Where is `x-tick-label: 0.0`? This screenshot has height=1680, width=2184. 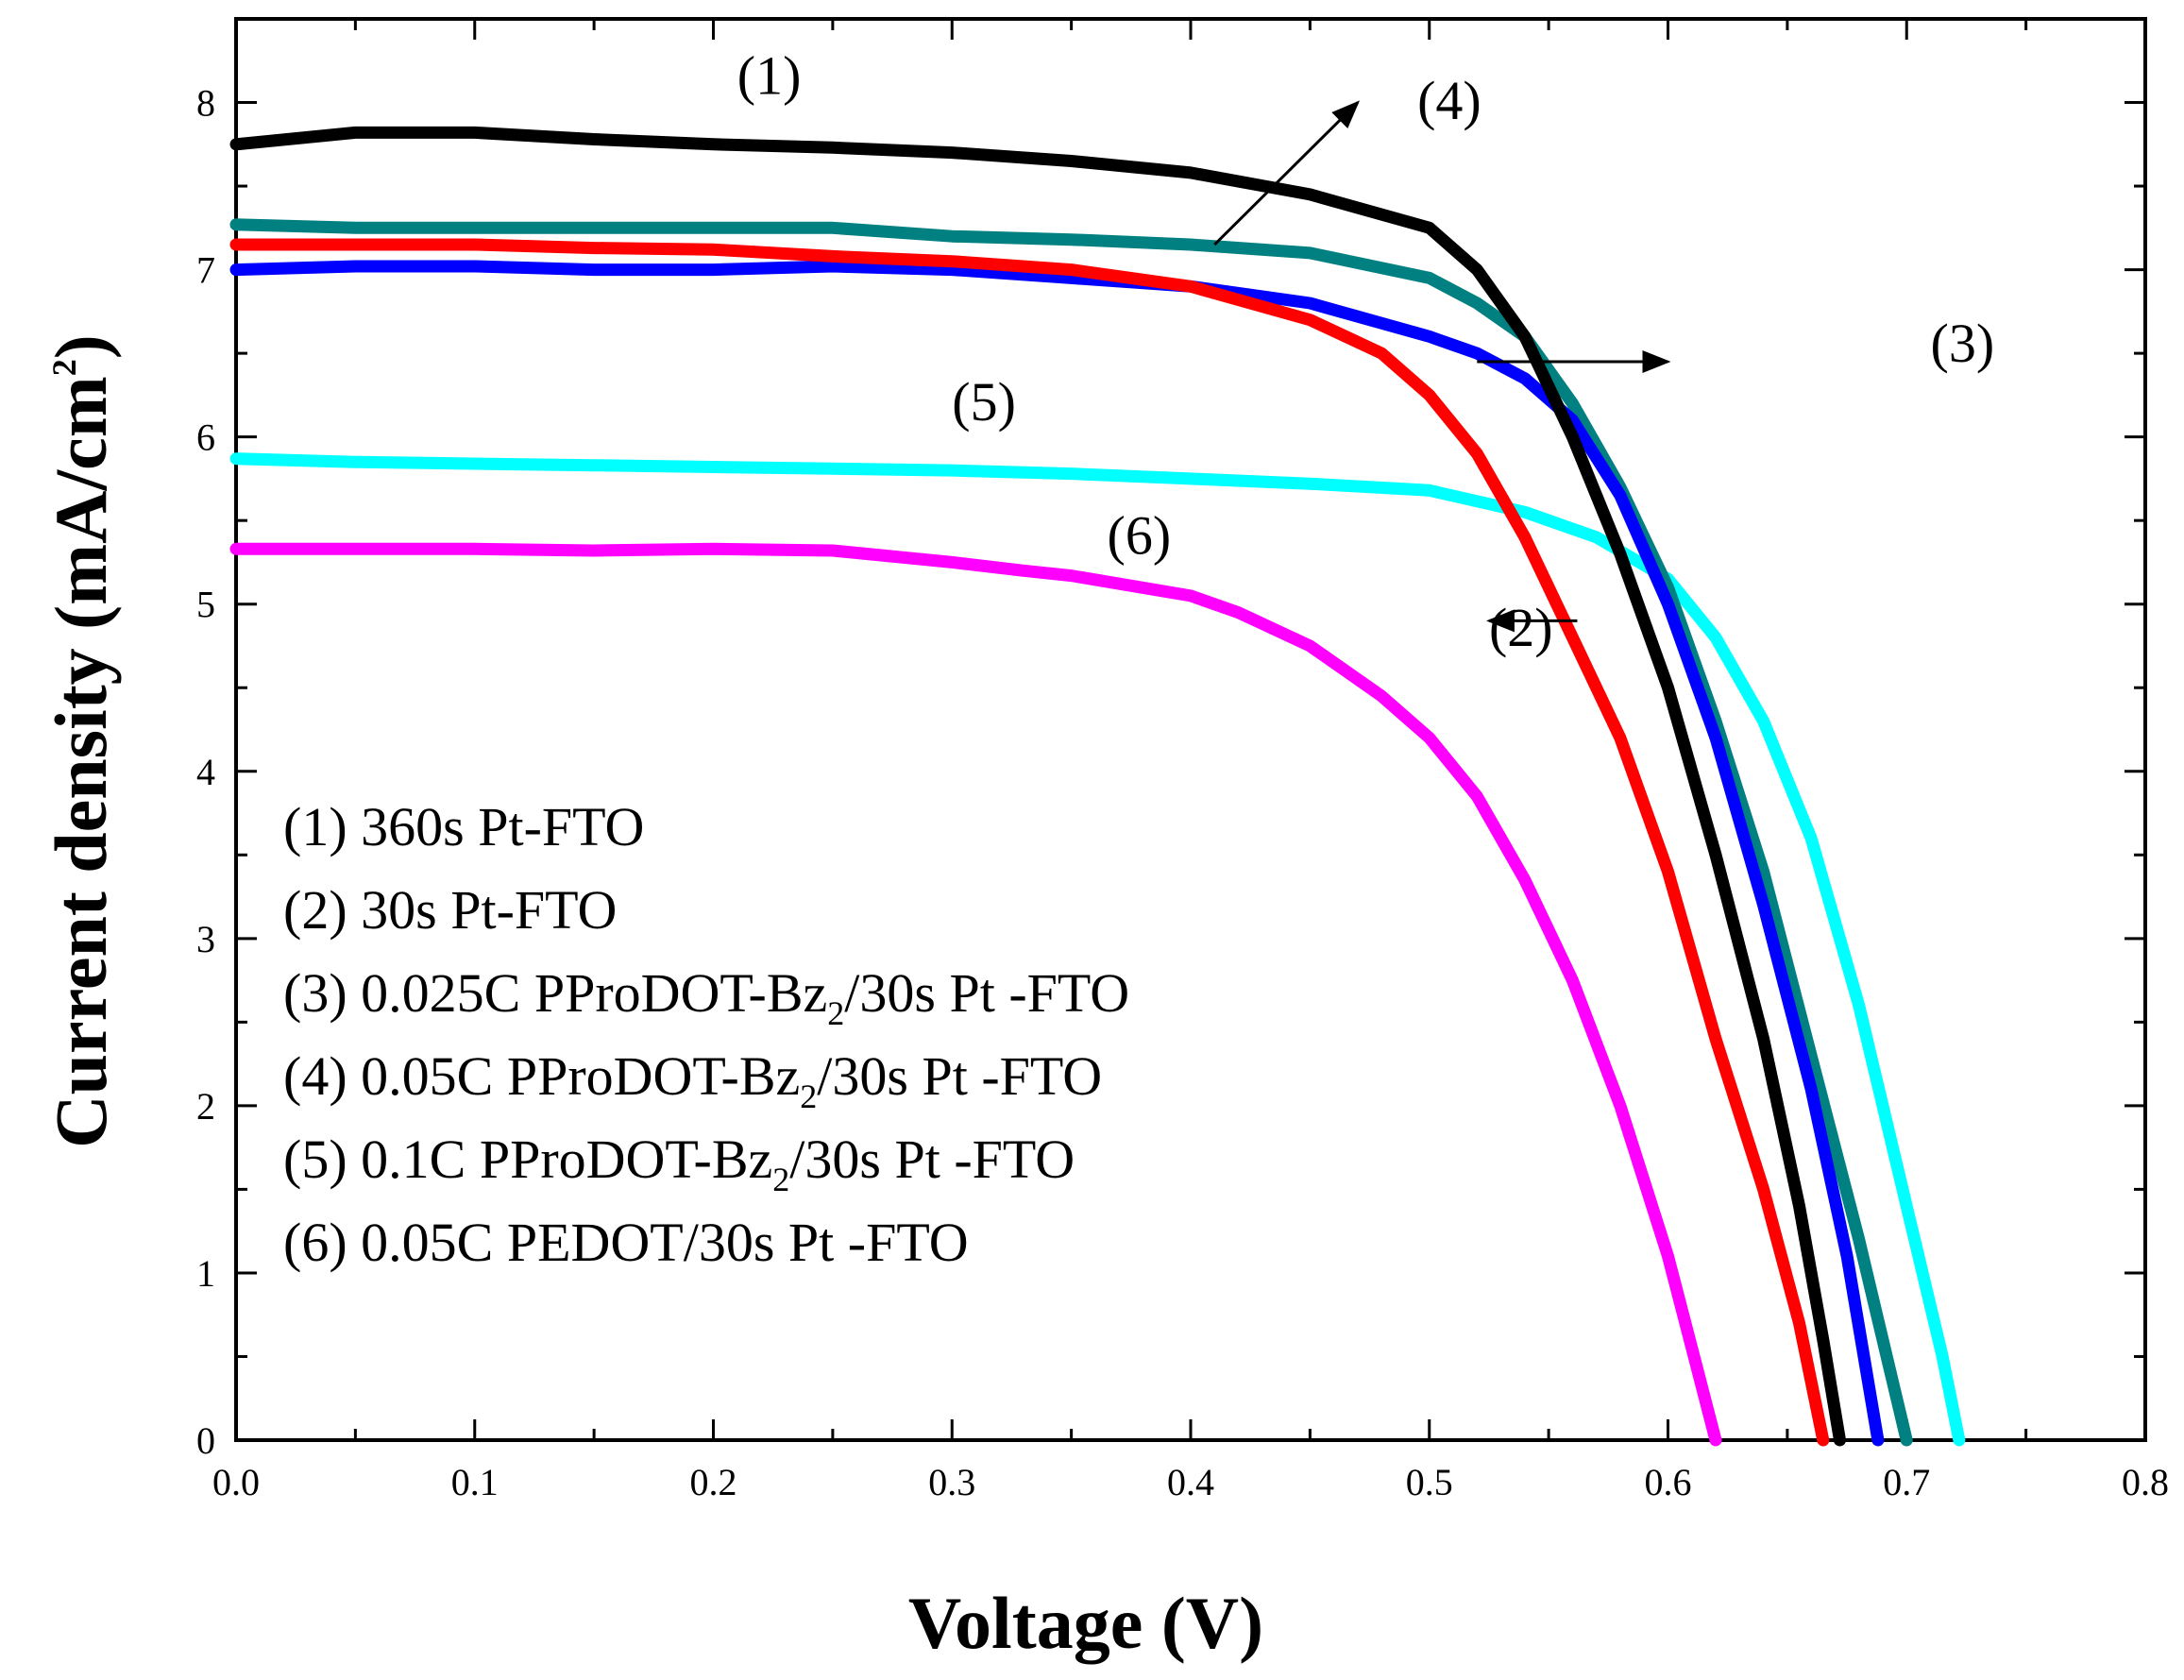
x-tick-label: 0.0 is located at coordinates (236, 1482).